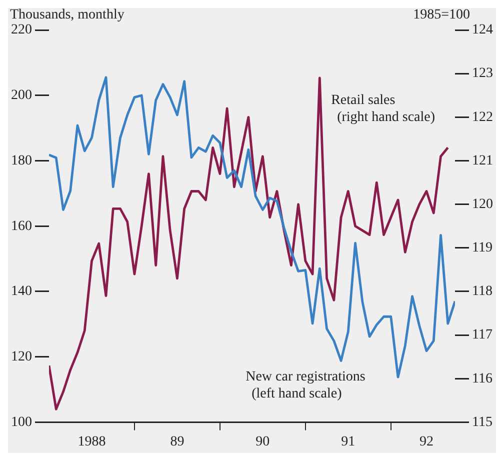 This screenshot has height=461, width=504. What do you see at coordinates (482, 378) in the screenshot?
I see `y2-tick-label: 116` at bounding box center [482, 378].